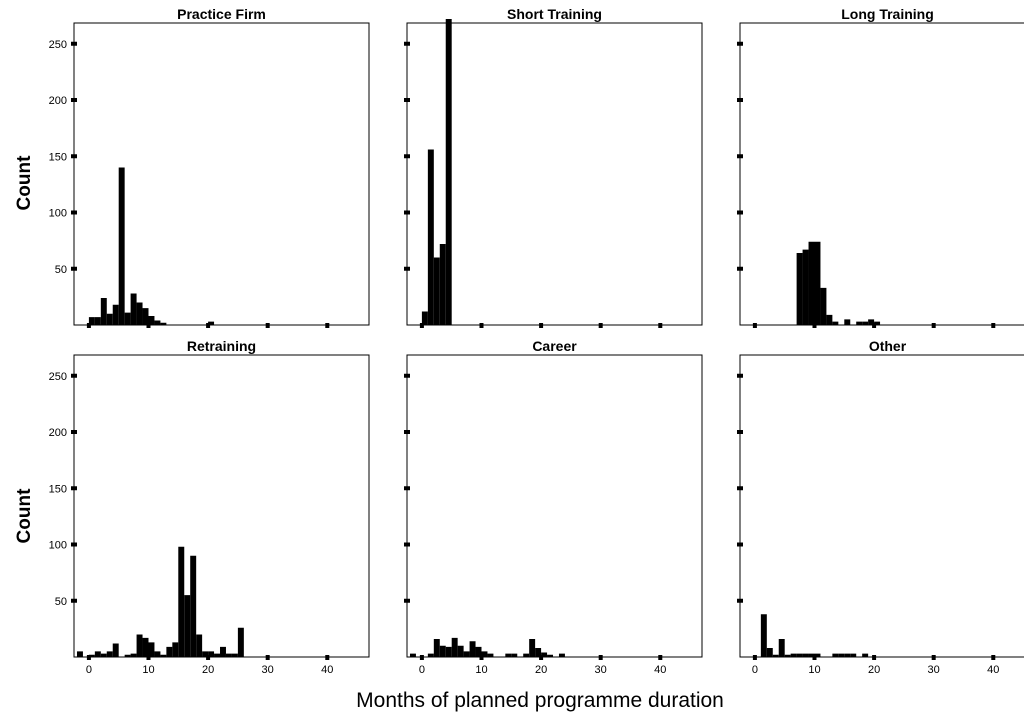  Describe the element at coordinates (58, 433) in the screenshot. I see `y-tick-label: 200` at that location.